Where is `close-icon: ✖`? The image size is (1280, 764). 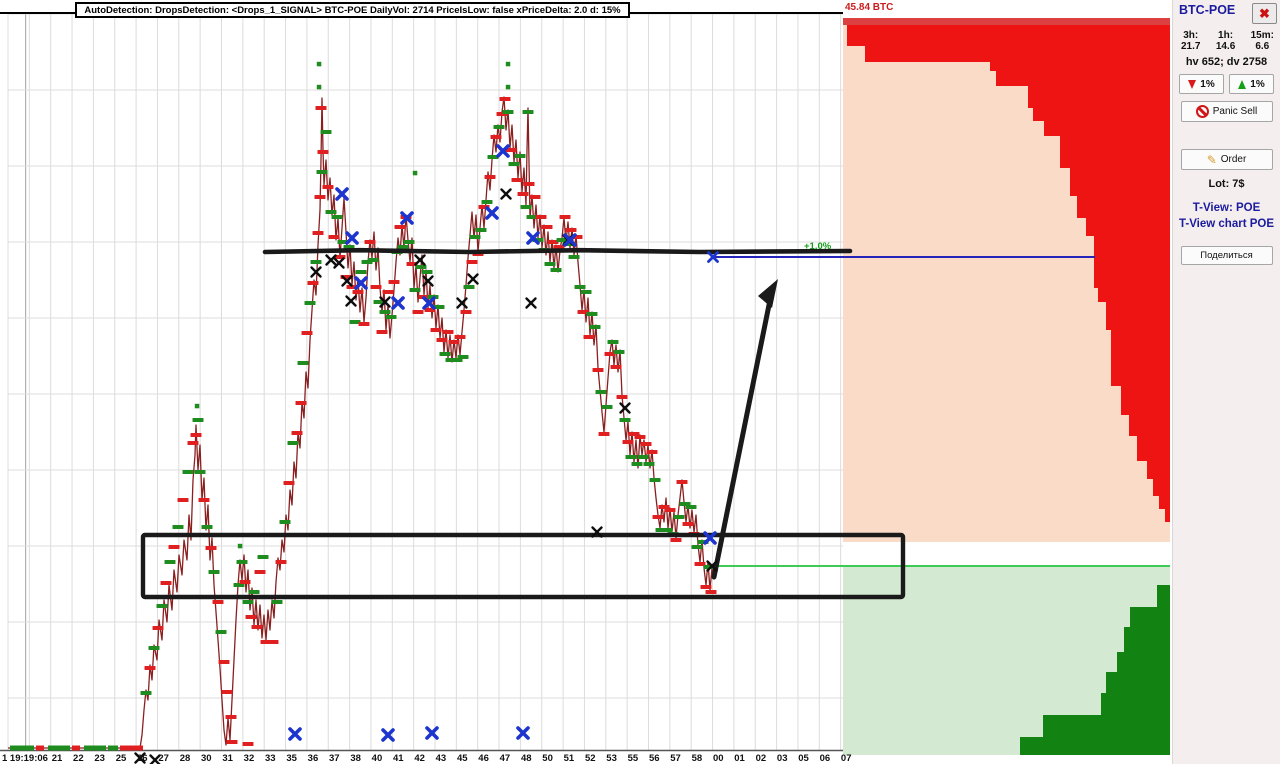
close-icon: ✖ is located at coordinates (1264, 13).